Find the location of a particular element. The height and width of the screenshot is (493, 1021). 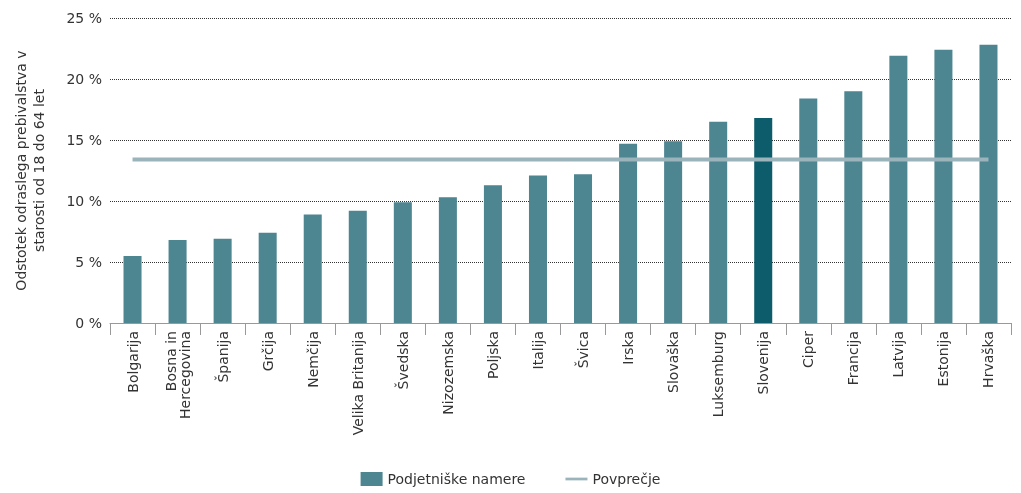

y-tick-label: 5 % is located at coordinates (88, 262).